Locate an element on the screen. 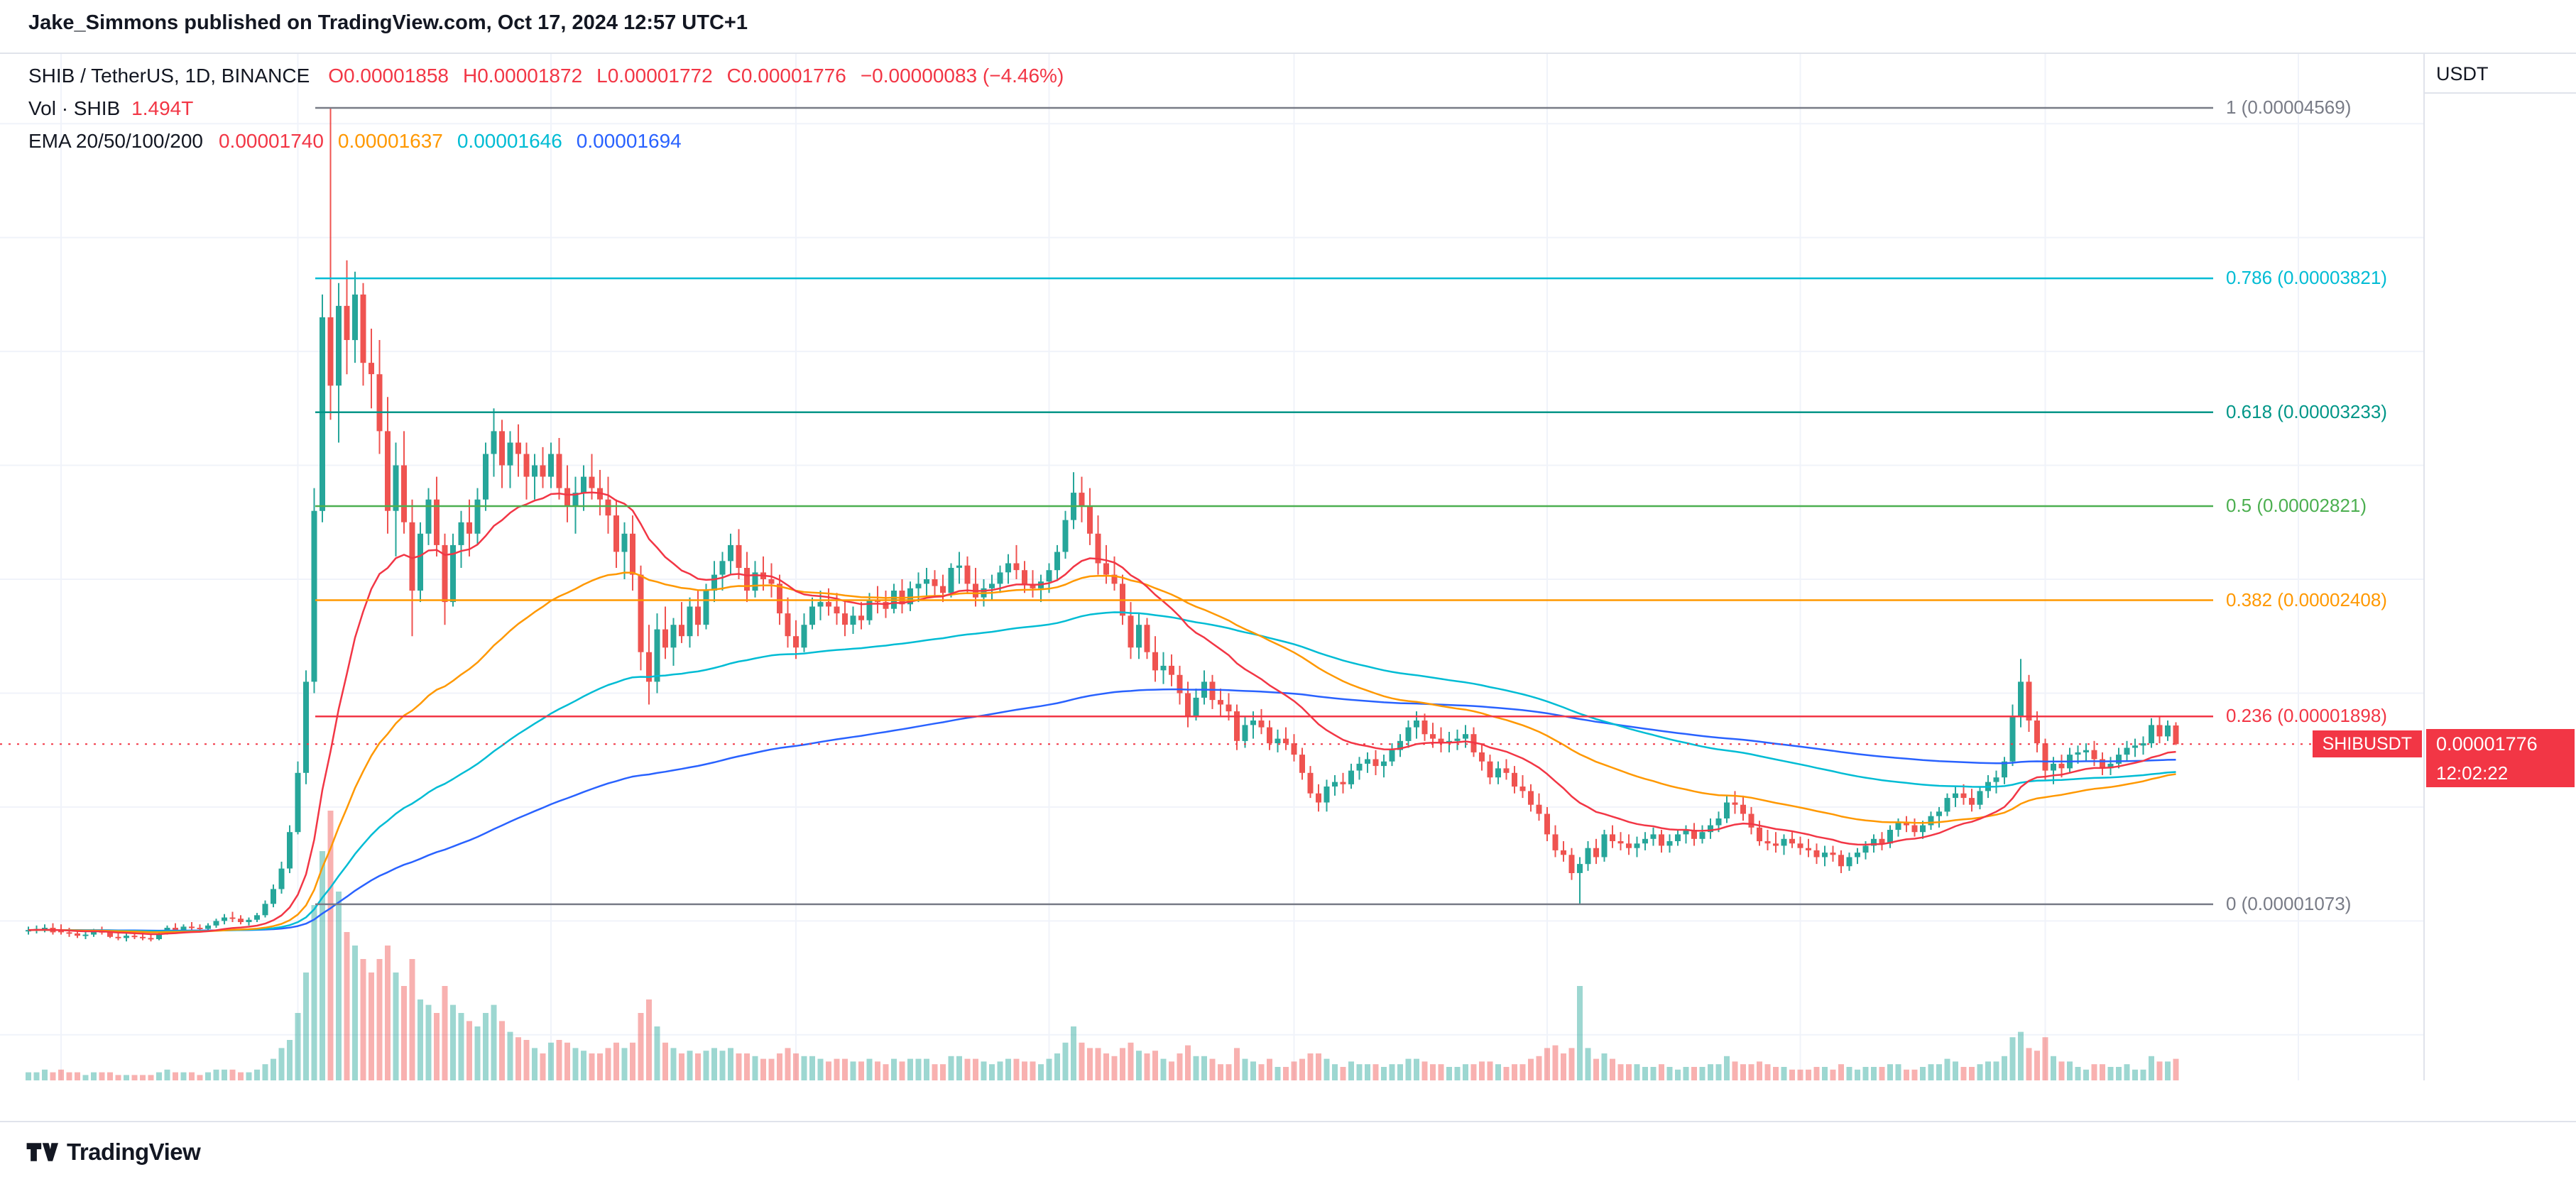  symbol-title: SHIB / TetherUS, 1D, BINANCE is located at coordinates (169, 76).